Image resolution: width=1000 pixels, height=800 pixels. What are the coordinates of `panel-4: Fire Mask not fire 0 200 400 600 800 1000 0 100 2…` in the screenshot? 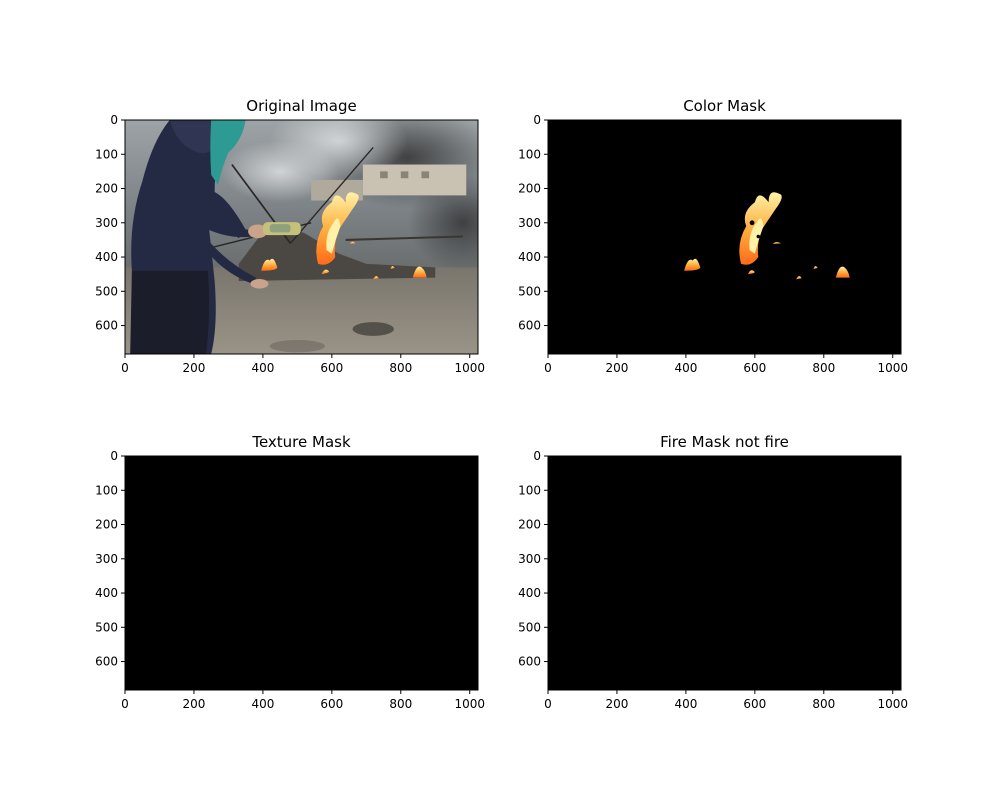 It's located at (713, 572).